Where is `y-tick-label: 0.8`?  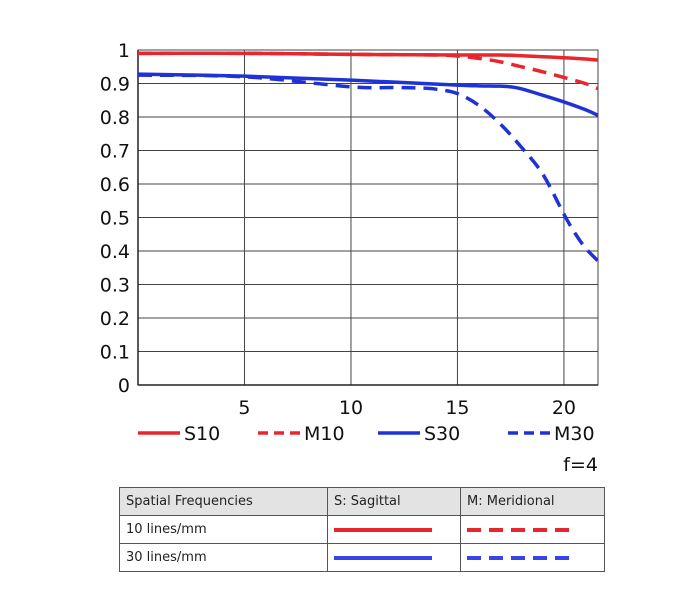 y-tick-label: 0.8 is located at coordinates (115, 118).